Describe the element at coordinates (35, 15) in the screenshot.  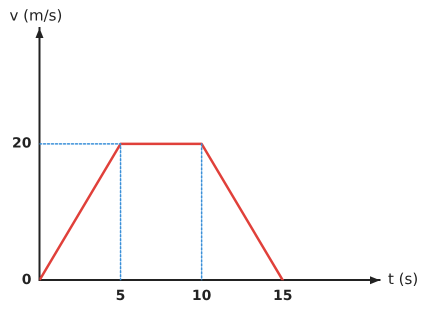
I see `y-axis-title: v (m/s)` at that location.